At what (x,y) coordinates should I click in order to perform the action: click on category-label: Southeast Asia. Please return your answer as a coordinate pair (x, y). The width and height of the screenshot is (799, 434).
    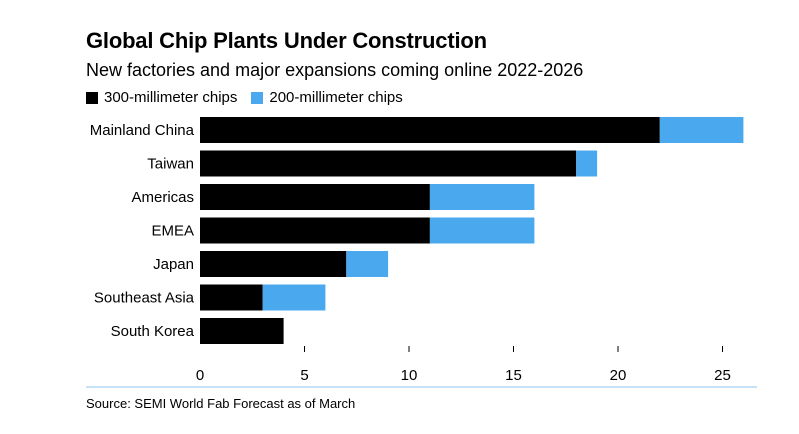
    Looking at the image, I should click on (144, 298).